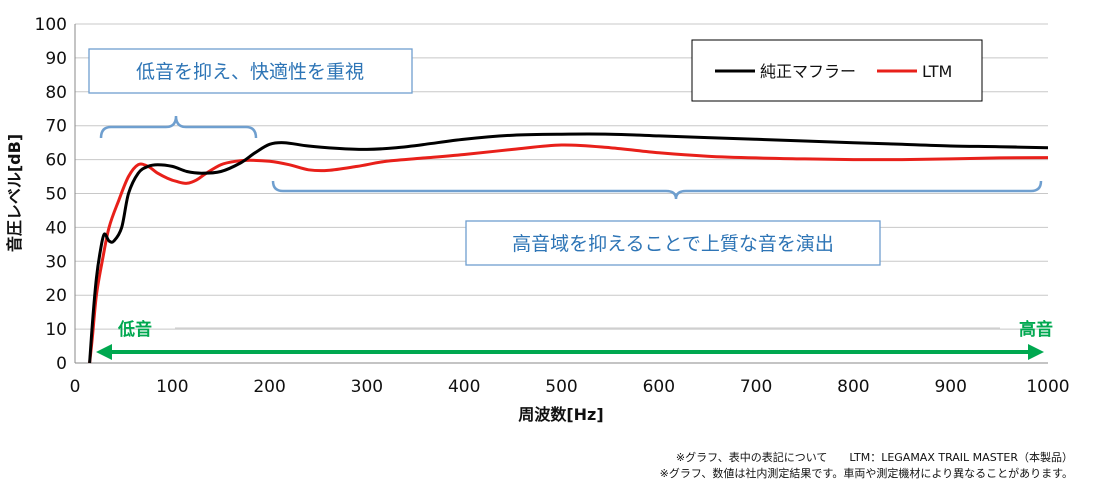 This screenshot has height=487, width=1100. I want to click on range-arrow-right-head, so click(1036, 352).